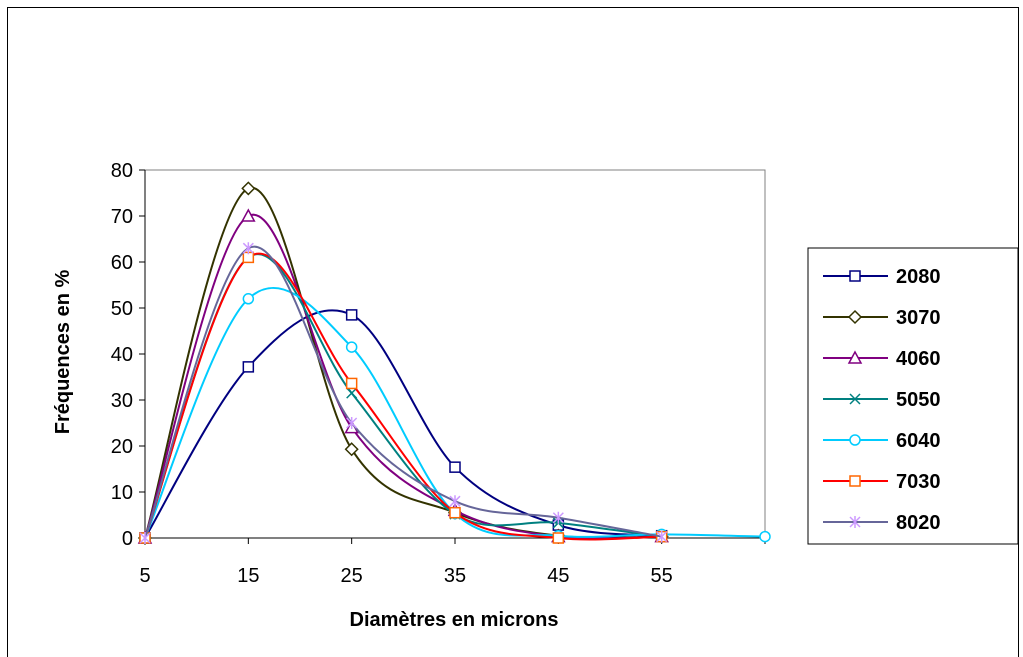  I want to click on y-tick-label: 80, so click(122, 171).